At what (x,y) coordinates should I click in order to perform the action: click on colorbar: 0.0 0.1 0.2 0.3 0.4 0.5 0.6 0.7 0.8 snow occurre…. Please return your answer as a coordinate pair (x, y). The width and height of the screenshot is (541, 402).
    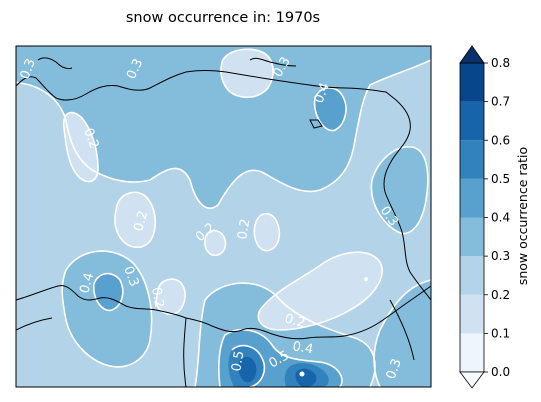
    Looking at the image, I should click on (494, 217).